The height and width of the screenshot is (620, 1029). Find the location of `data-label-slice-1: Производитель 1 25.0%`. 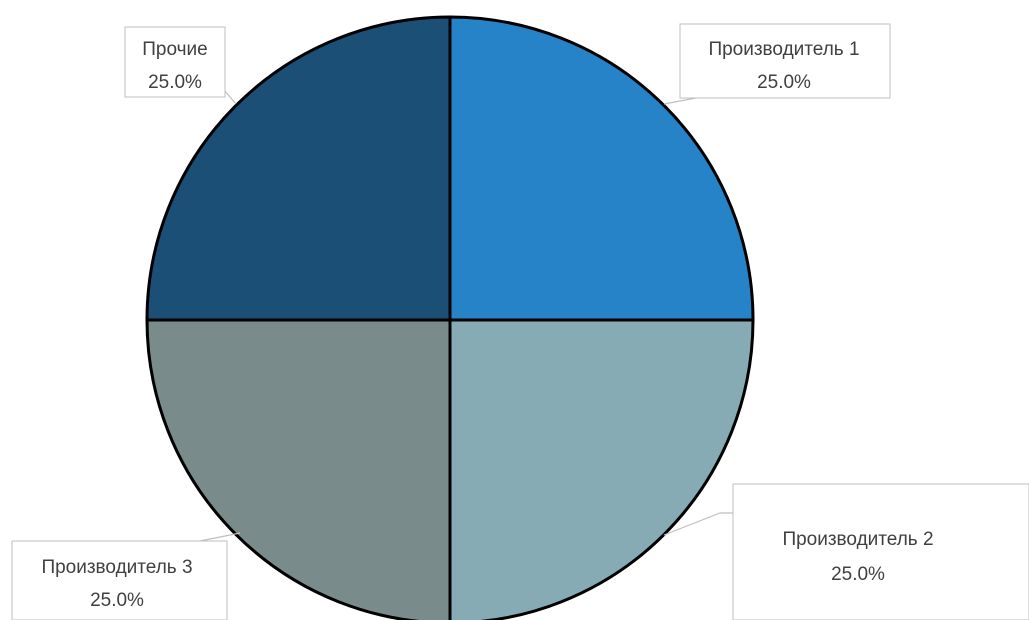

data-label-slice-1: Производитель 1 25.0% is located at coordinates (785, 61).